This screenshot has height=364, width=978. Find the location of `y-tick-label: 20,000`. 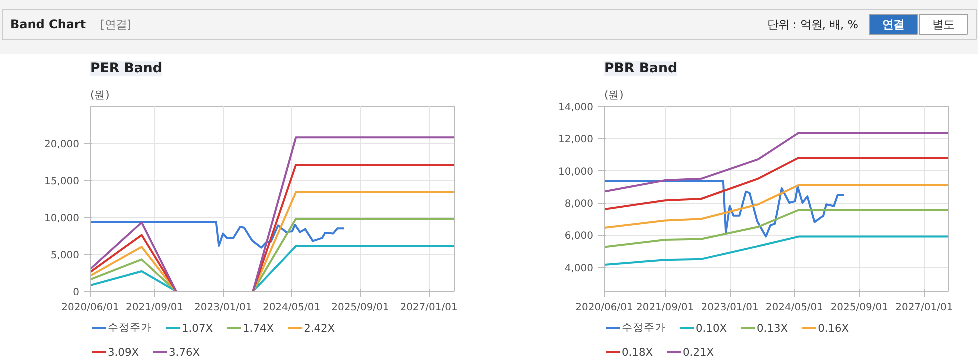

y-tick-label: 20,000 is located at coordinates (62, 145).